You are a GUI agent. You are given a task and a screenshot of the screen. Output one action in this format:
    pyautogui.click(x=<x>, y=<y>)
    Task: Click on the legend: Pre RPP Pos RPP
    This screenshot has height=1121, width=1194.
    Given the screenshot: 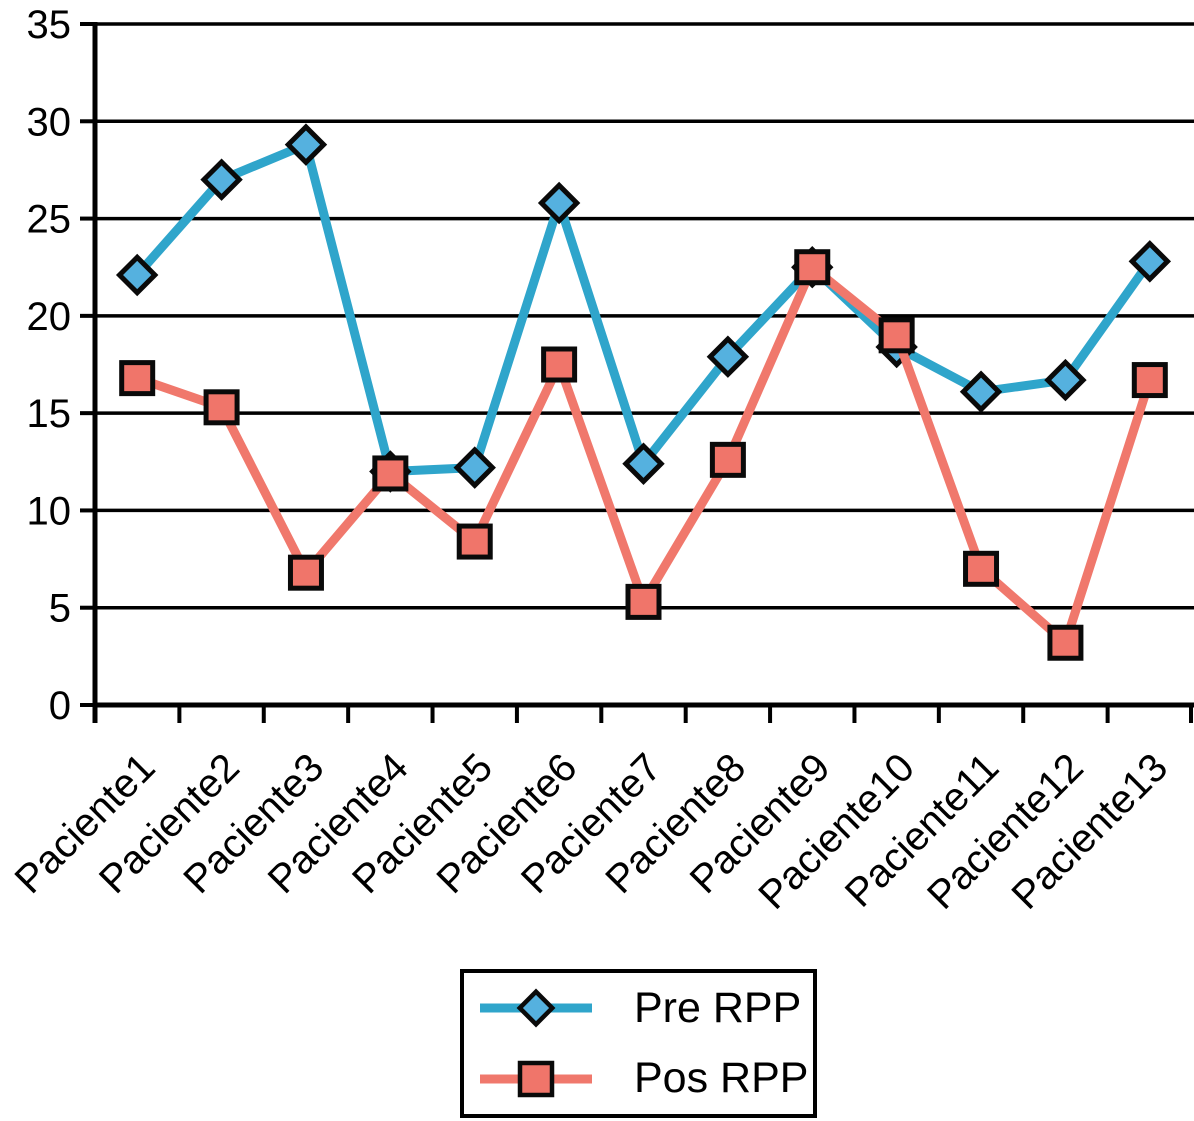 What is the action you would take?
    pyautogui.click(x=638, y=1043)
    